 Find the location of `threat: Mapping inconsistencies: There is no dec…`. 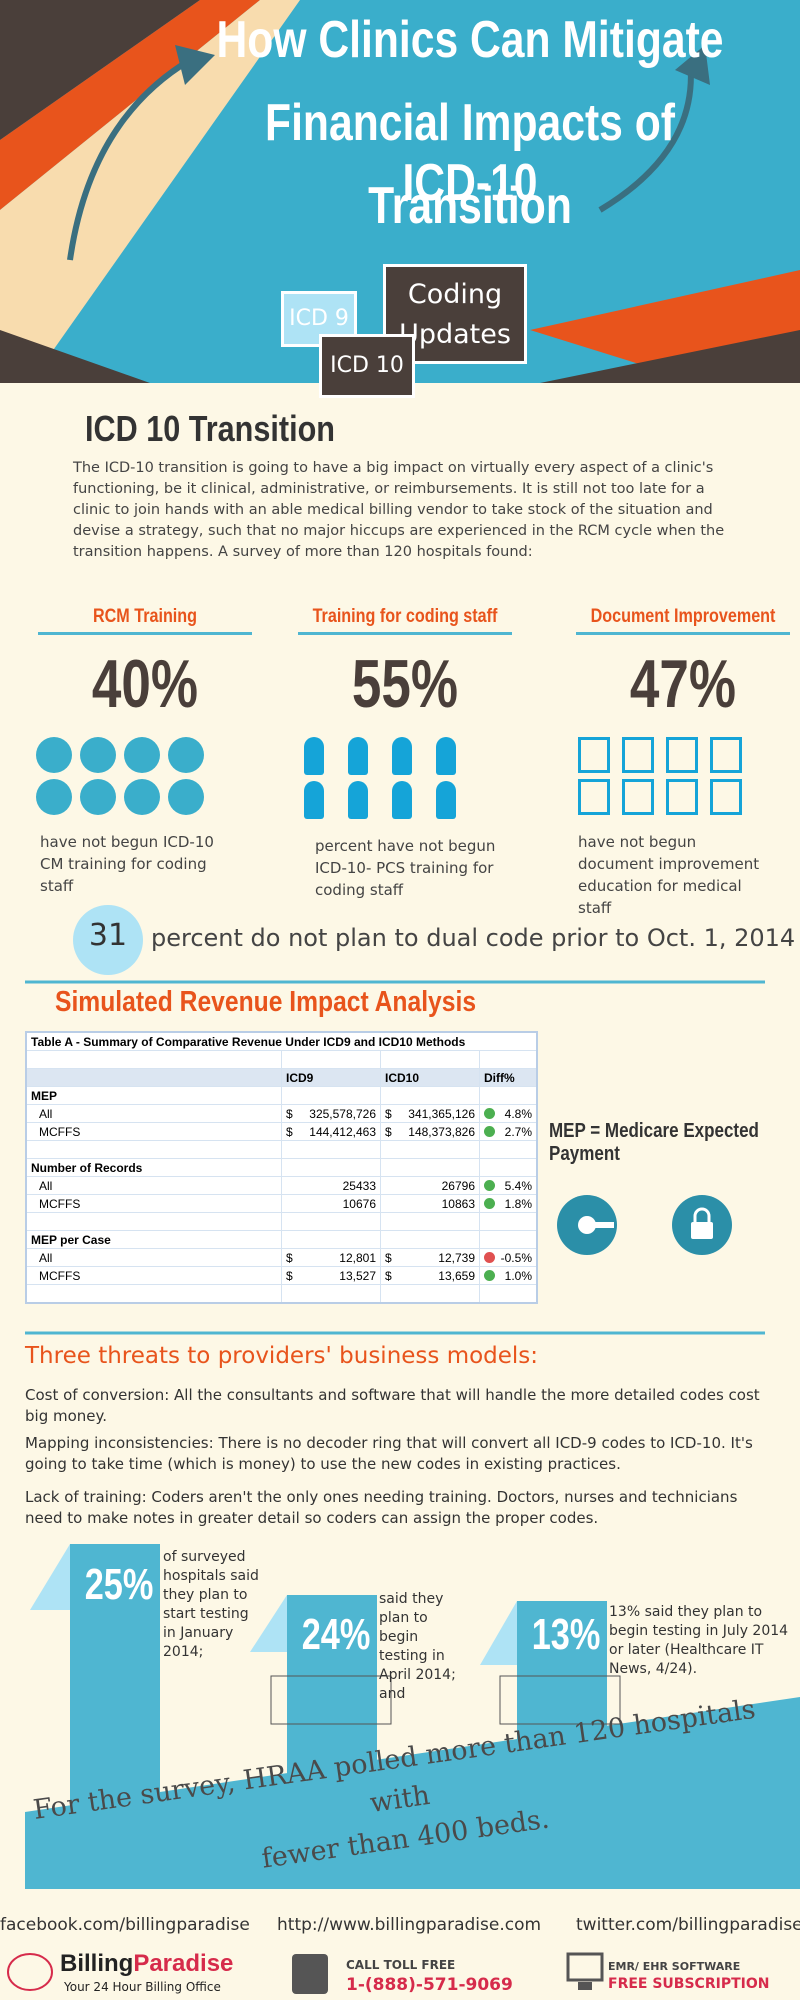

threat: Mapping inconsistencies: There is no dec… is located at coordinates (389, 1453).